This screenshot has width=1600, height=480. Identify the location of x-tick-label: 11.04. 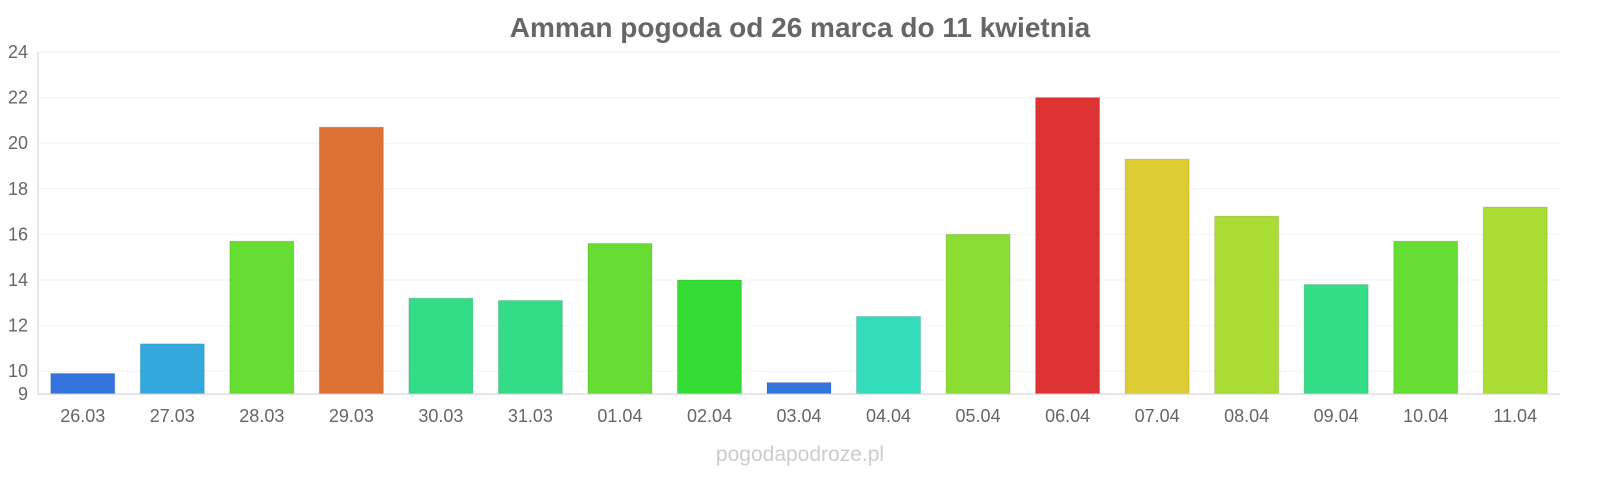
(1515, 416).